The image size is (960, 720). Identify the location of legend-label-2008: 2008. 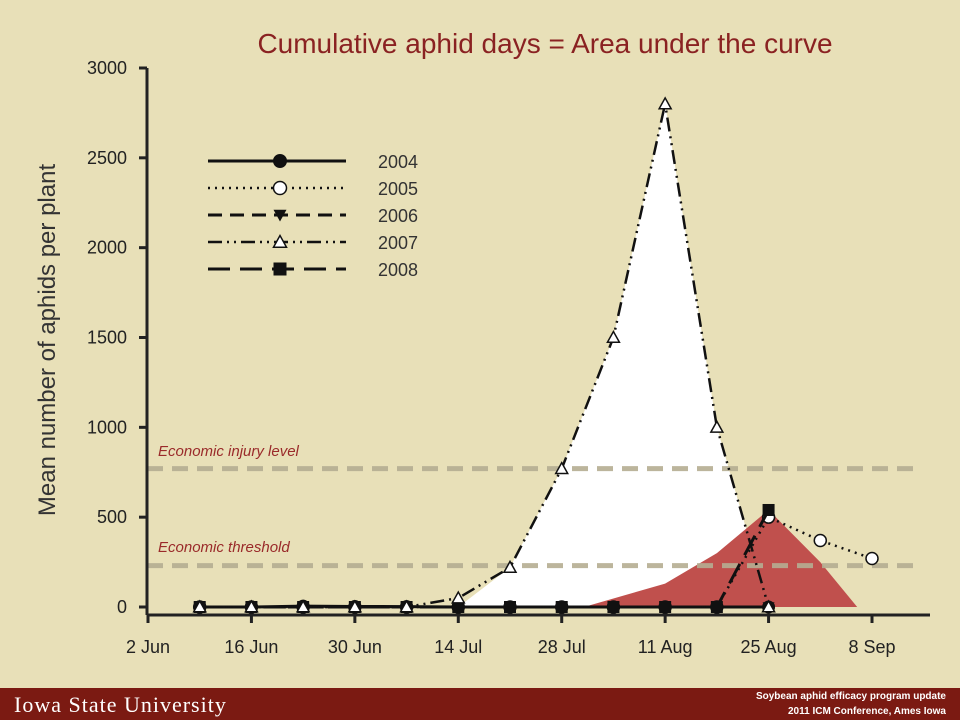
(398, 270).